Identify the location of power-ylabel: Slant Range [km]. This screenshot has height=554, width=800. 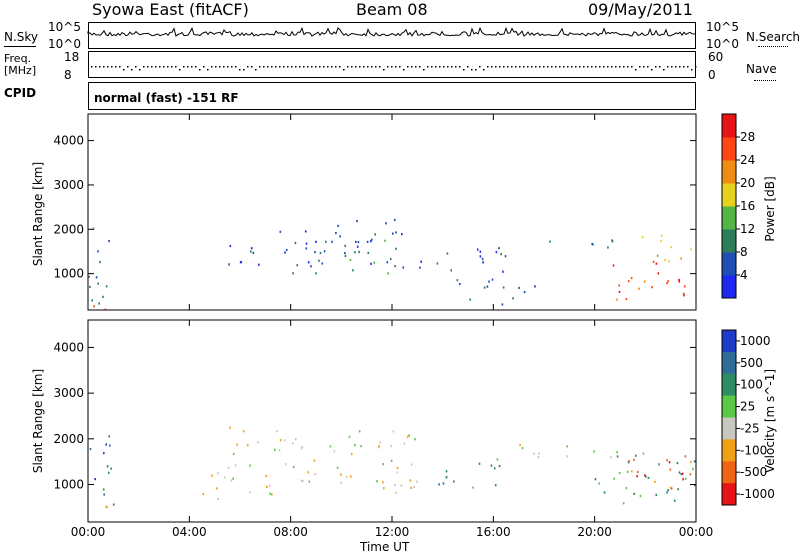
(38, 214).